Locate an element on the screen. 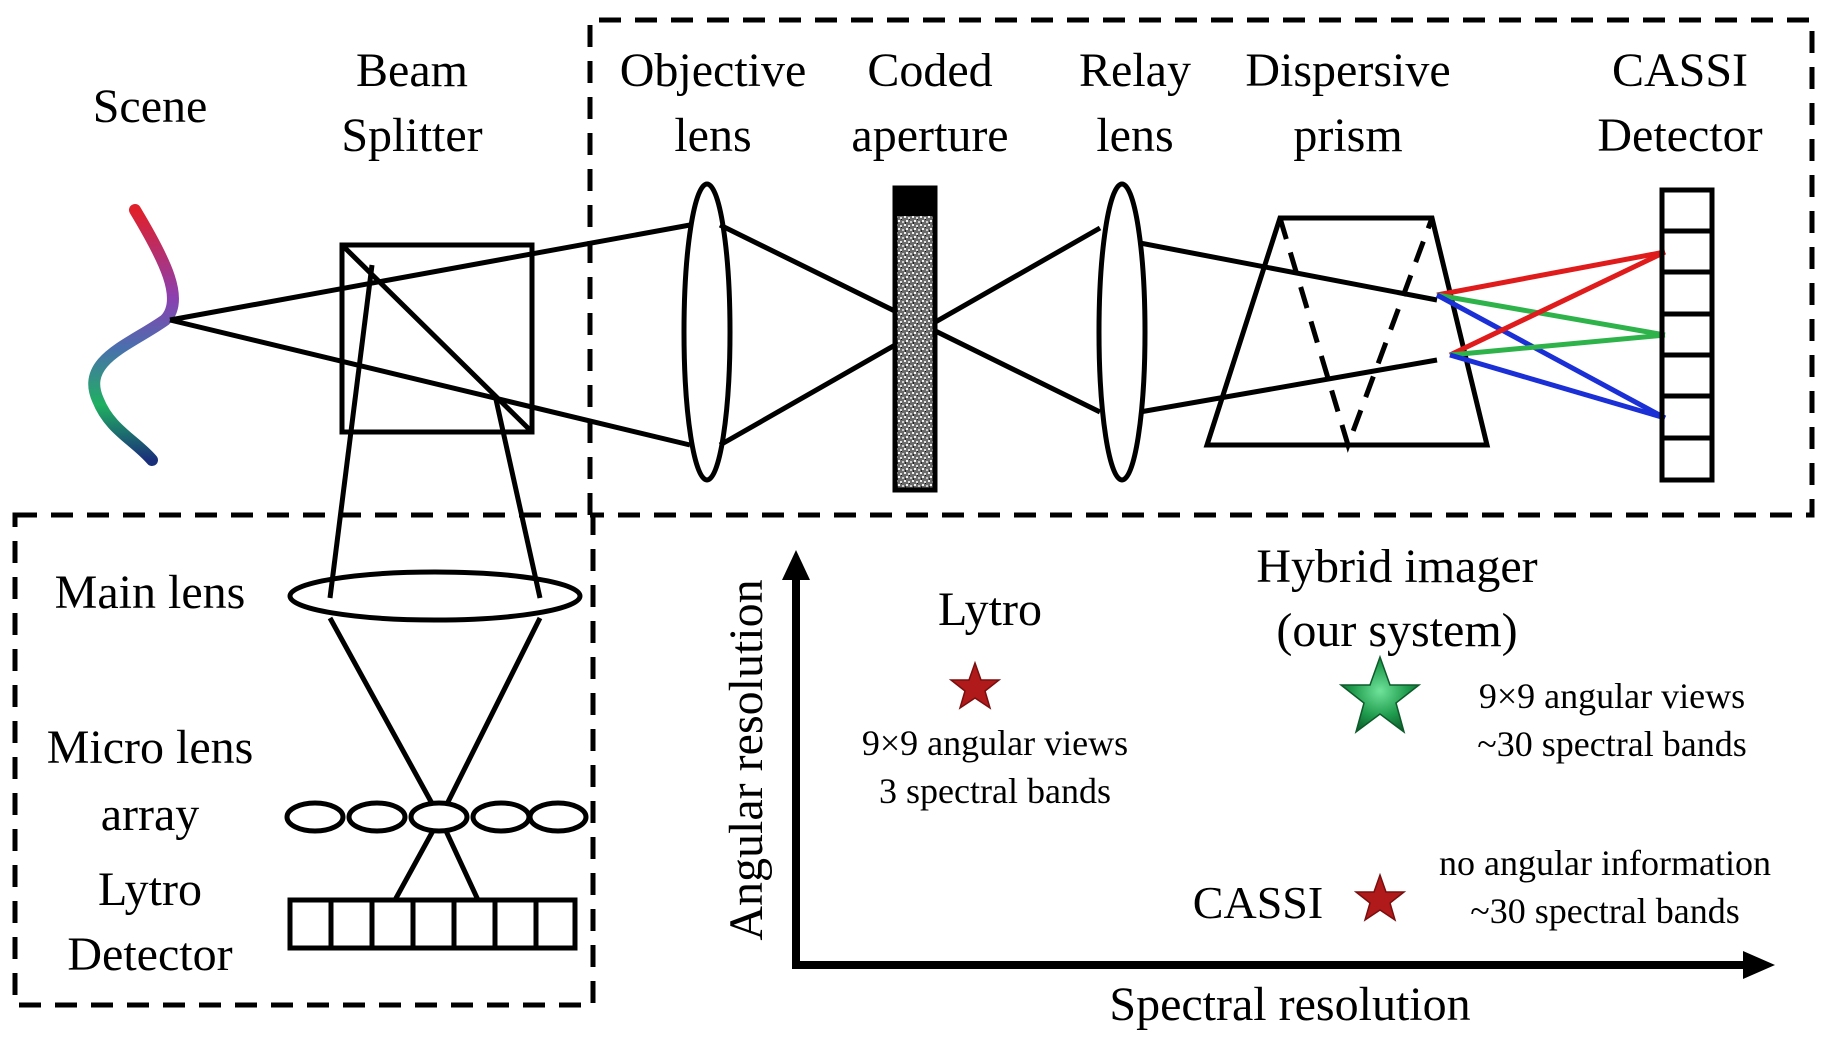 The height and width of the screenshot is (1041, 1827). beam-splitter is located at coordinates (437, 338).